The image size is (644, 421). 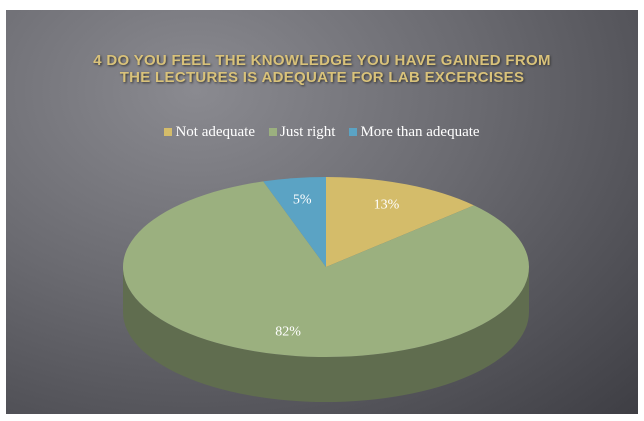 I want to click on data-label: 82%, so click(x=288, y=332).